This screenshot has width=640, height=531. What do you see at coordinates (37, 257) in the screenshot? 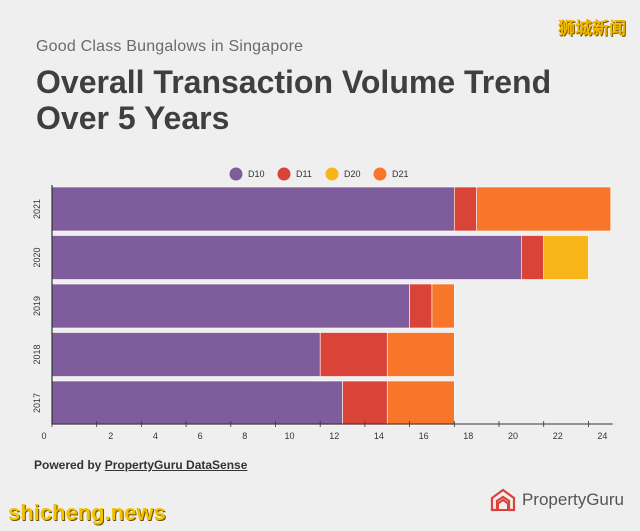
I see `y-tick-label-2020: 2020` at bounding box center [37, 257].